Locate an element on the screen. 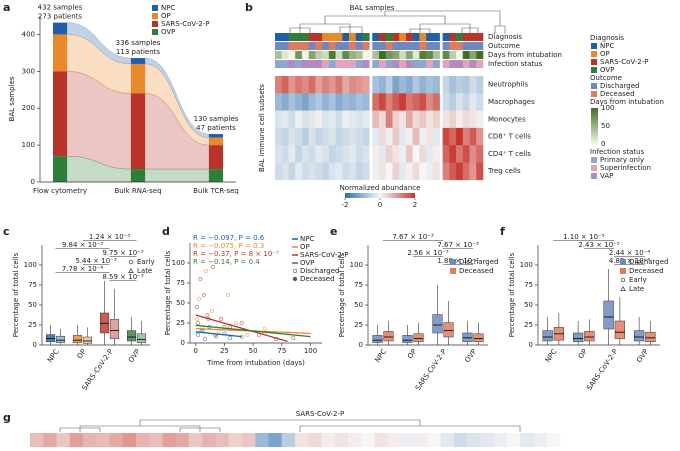  panel-letter: f is located at coordinates (502, 231).